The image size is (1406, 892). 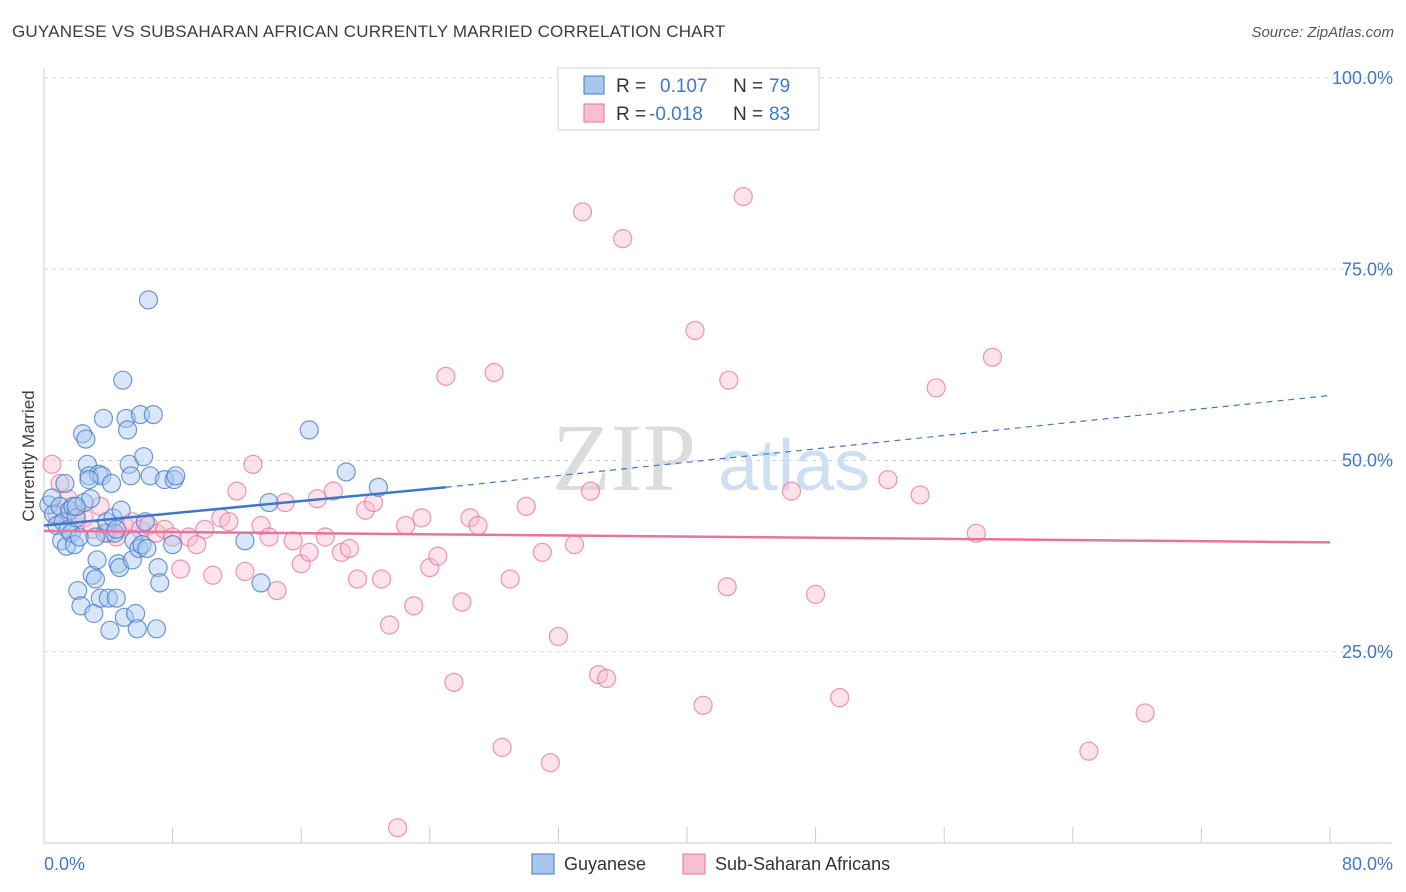 I want to click on y-tick-labels: 25.0% 50.0% 75.0% 100.0%, so click(x=1362, y=365).